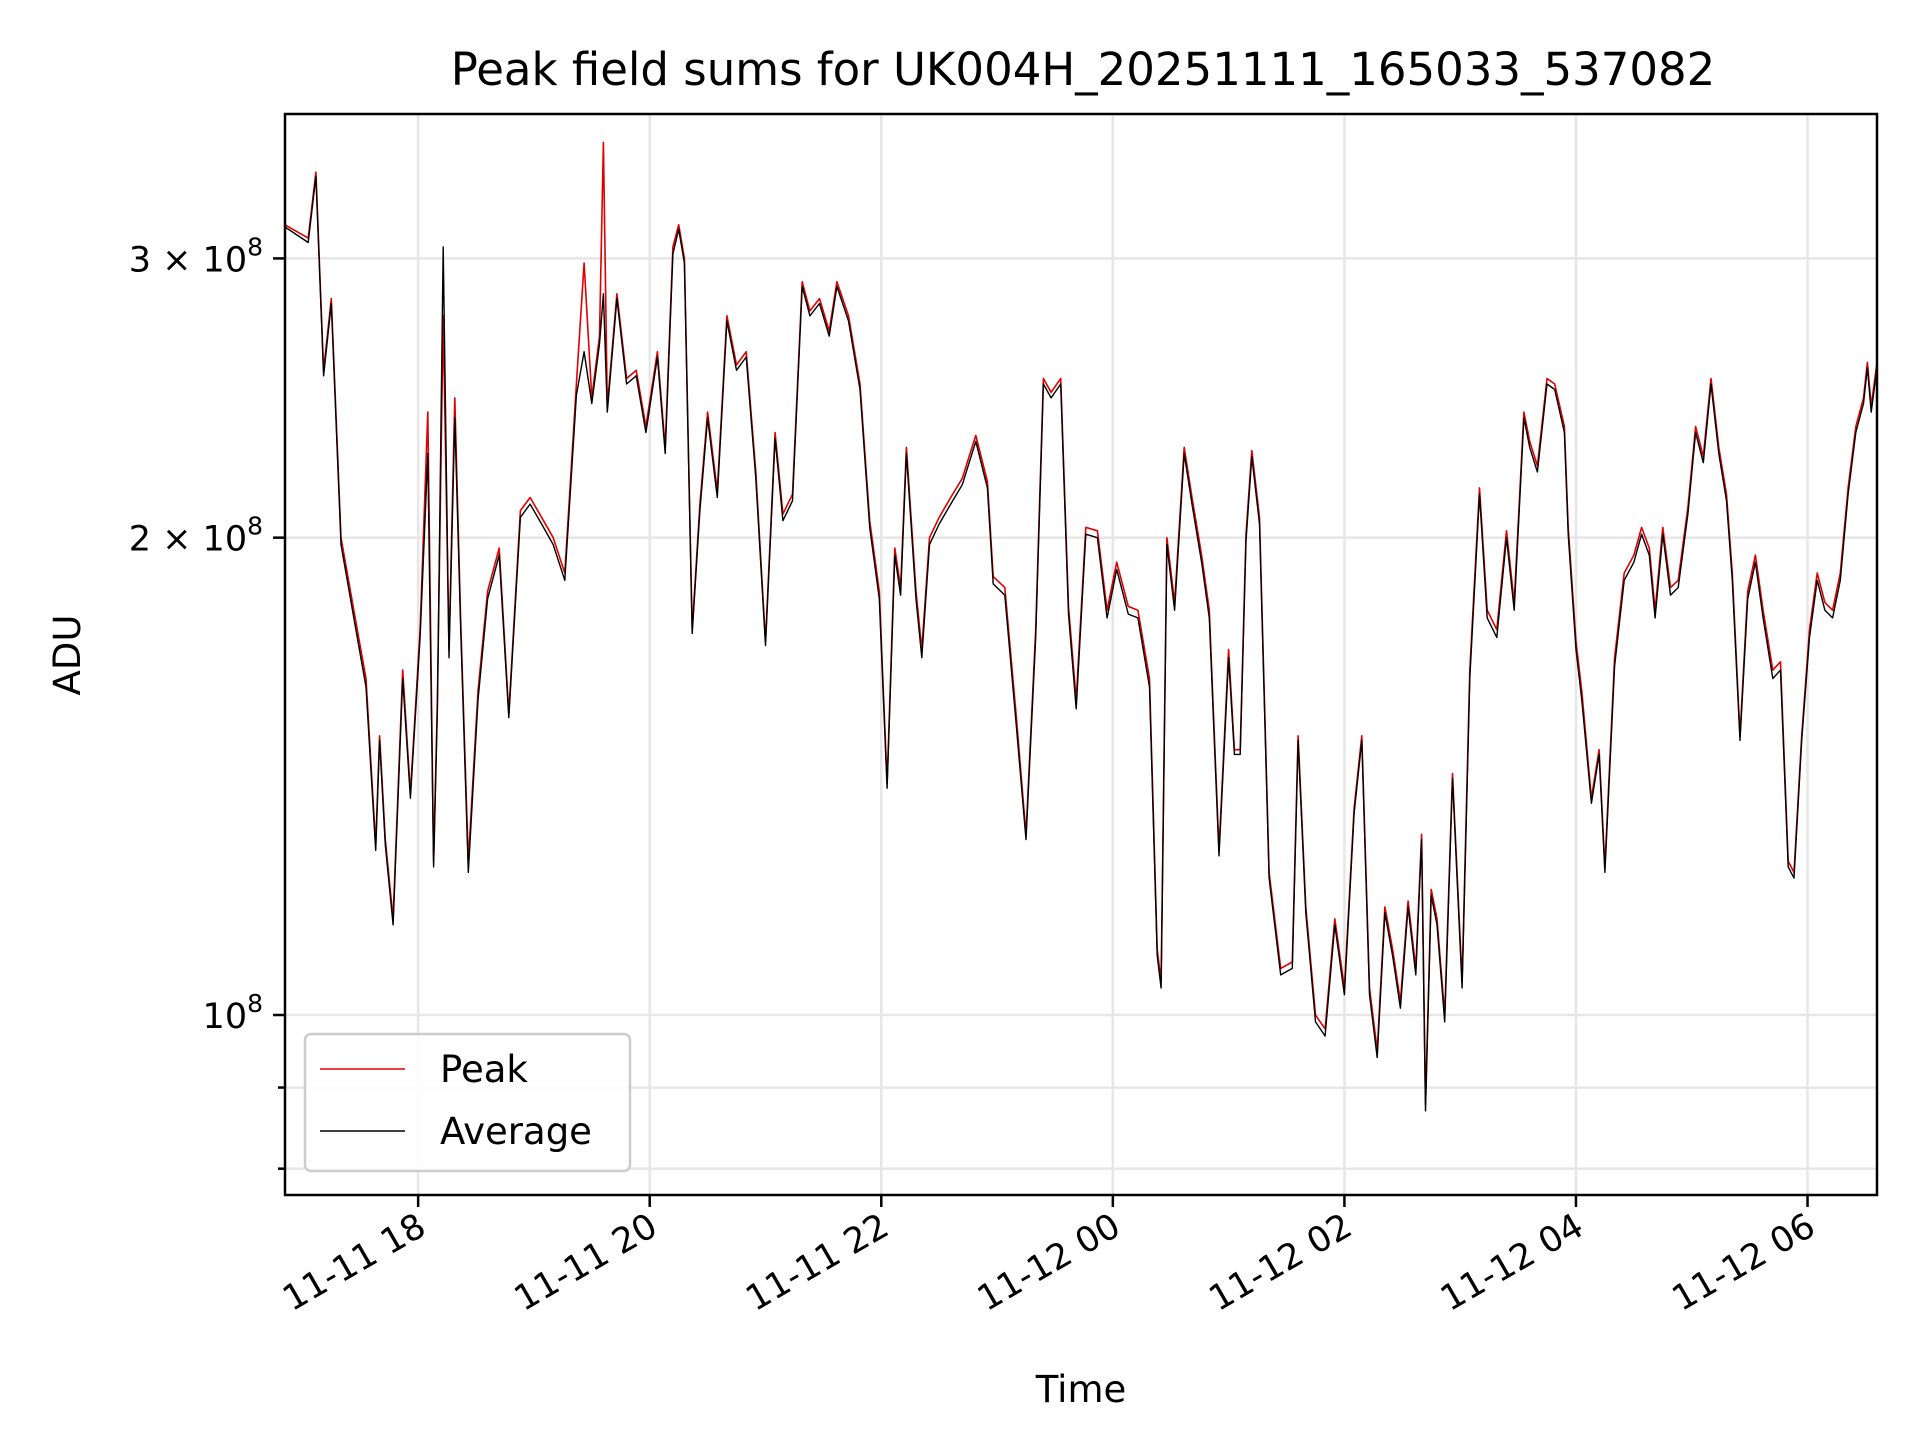  I want to click on legend-label-average: Average, so click(516, 1131).